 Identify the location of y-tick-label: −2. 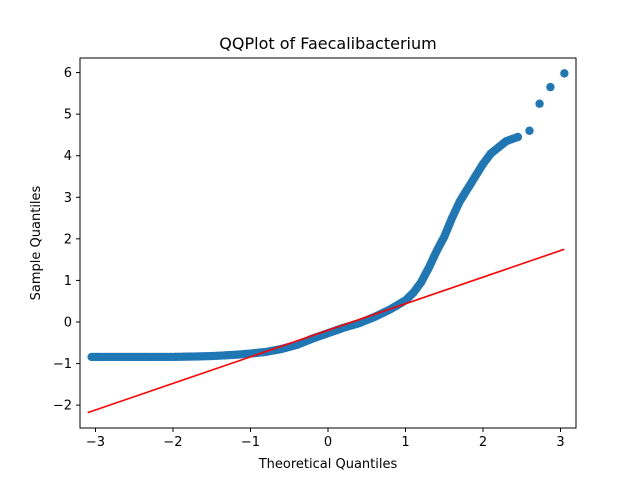
(62, 406).